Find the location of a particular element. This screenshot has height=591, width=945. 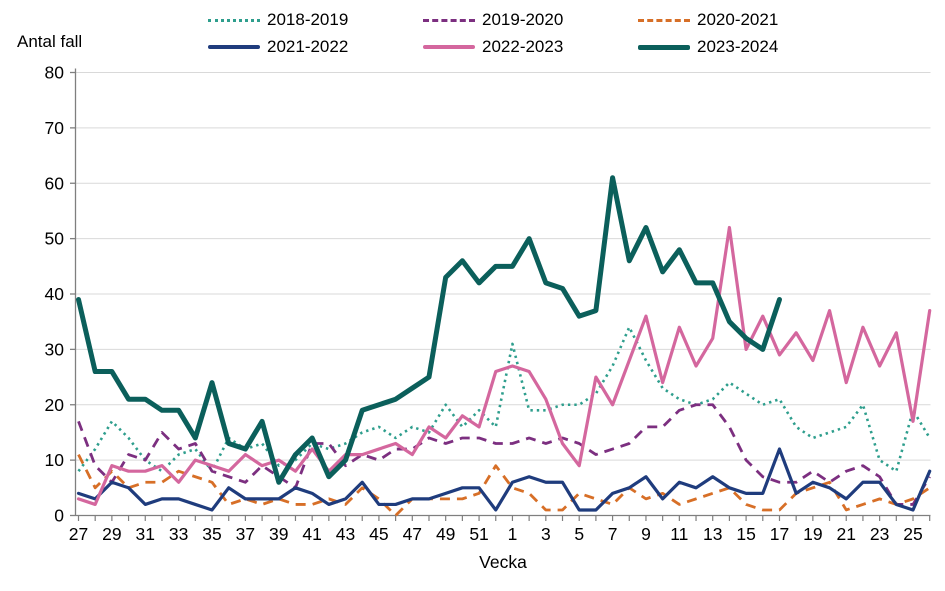

y-tick-label-30: 30 is located at coordinates (55, 349).